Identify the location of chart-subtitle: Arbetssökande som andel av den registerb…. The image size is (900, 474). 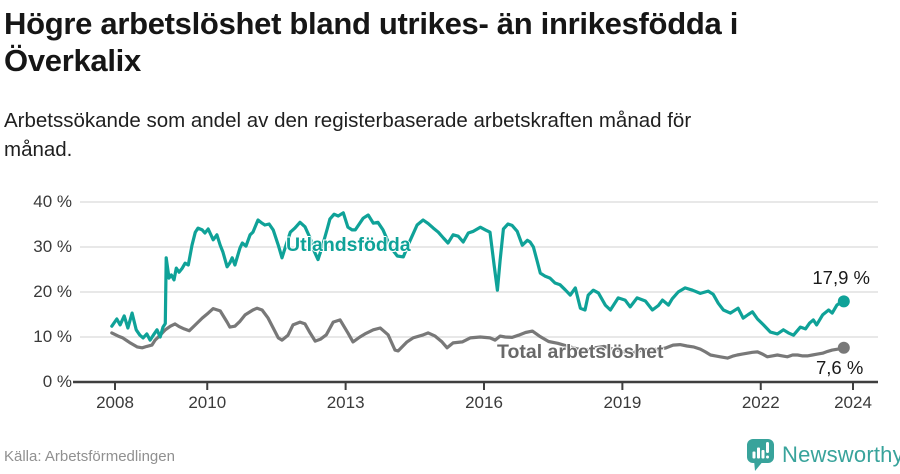
(444, 135).